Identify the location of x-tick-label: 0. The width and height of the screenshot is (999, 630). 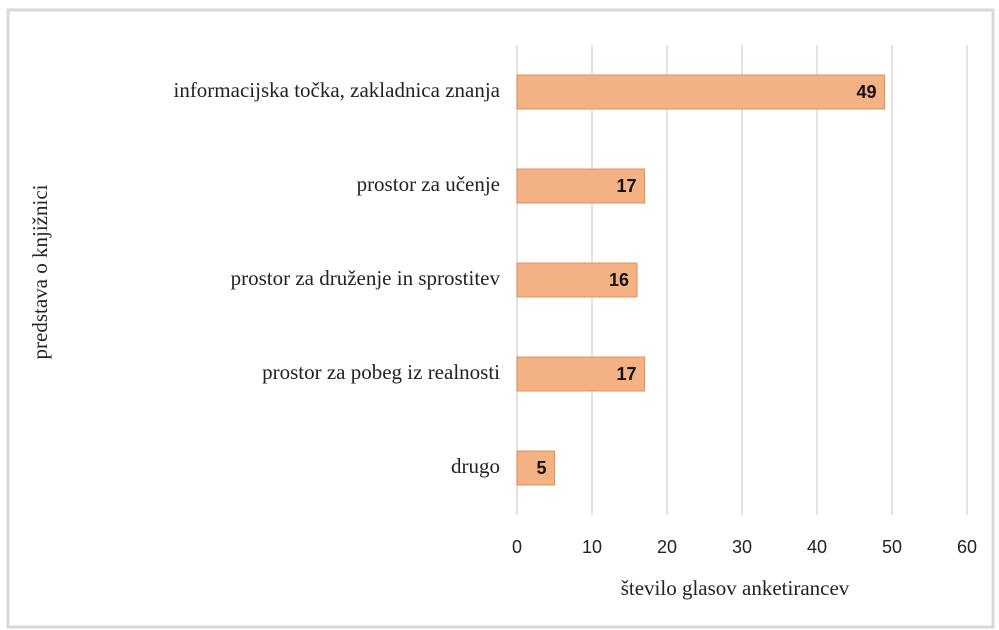
(517, 547).